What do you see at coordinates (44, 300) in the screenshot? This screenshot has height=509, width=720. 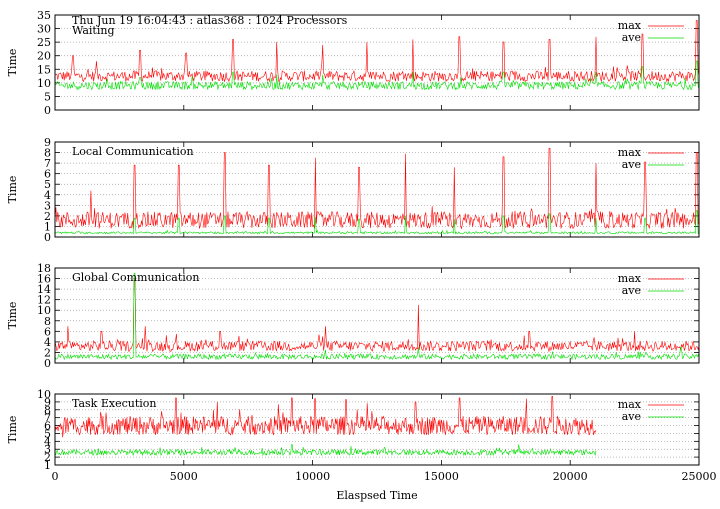 I see `y-tick-label: 12` at bounding box center [44, 300].